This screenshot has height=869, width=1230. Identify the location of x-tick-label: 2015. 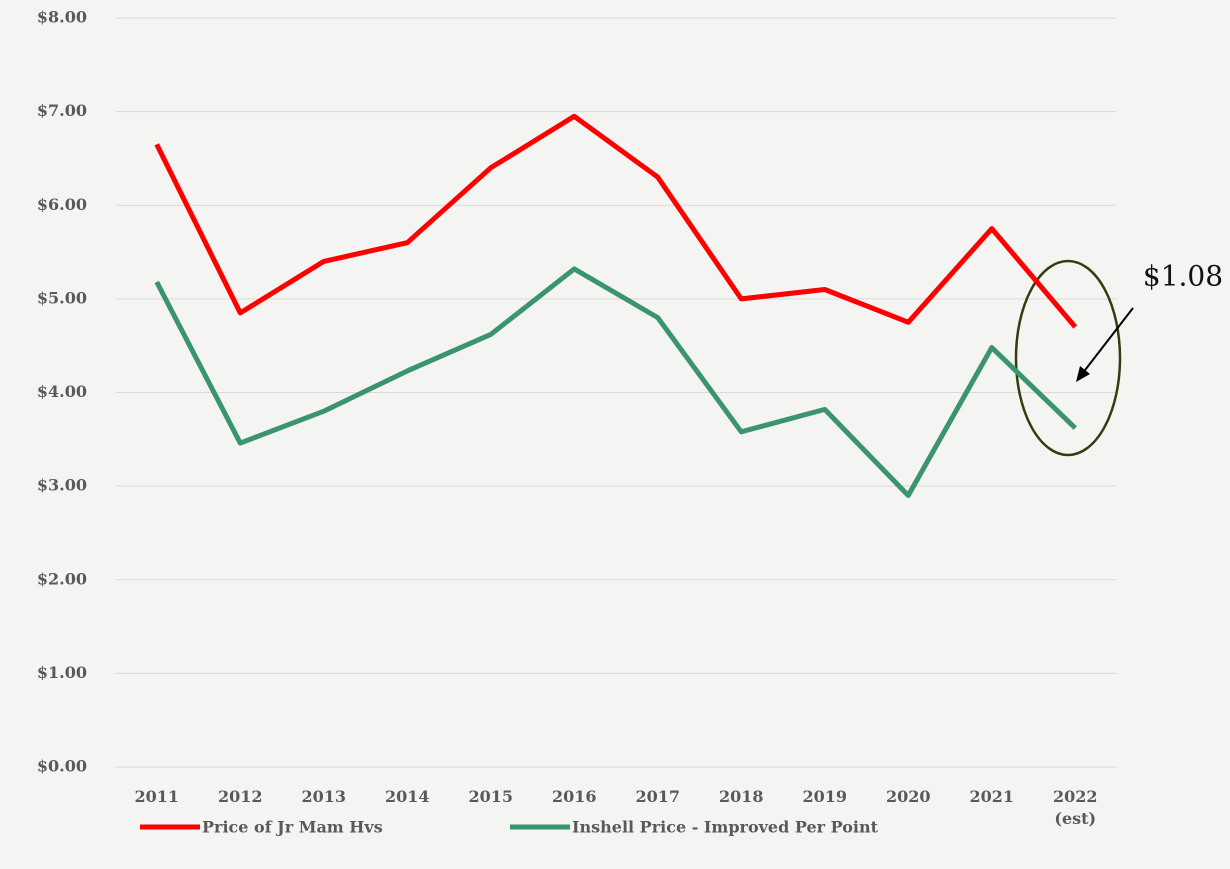
(491, 796).